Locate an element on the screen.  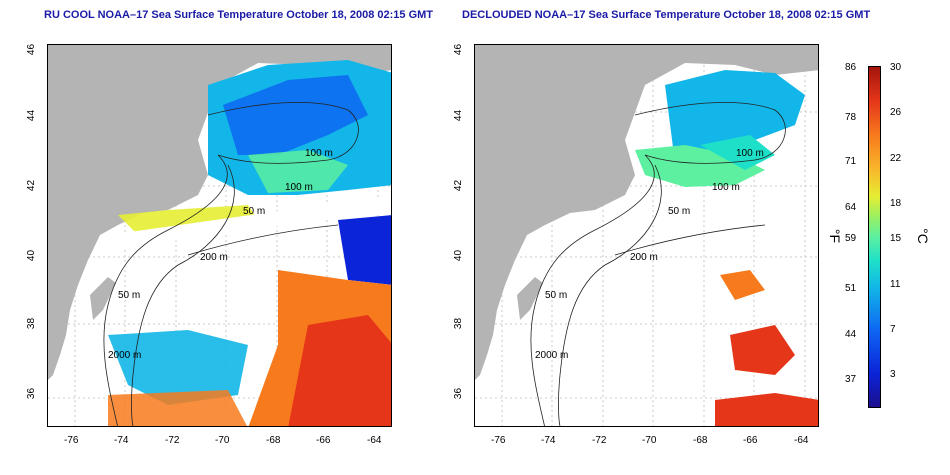
right-contour-label-50m: 50 m is located at coordinates (679, 211).